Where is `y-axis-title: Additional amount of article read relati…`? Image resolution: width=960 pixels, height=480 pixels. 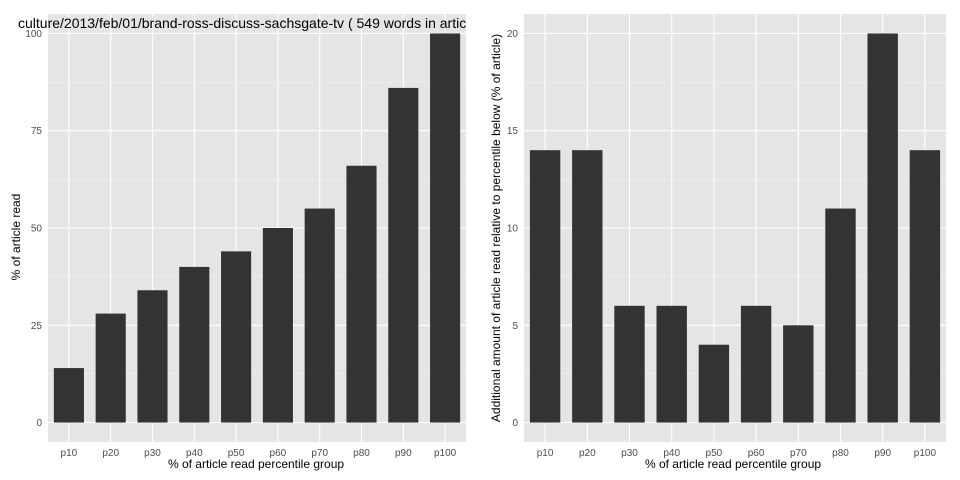
y-axis-title: Additional amount of article read relati… is located at coordinates (496, 228).